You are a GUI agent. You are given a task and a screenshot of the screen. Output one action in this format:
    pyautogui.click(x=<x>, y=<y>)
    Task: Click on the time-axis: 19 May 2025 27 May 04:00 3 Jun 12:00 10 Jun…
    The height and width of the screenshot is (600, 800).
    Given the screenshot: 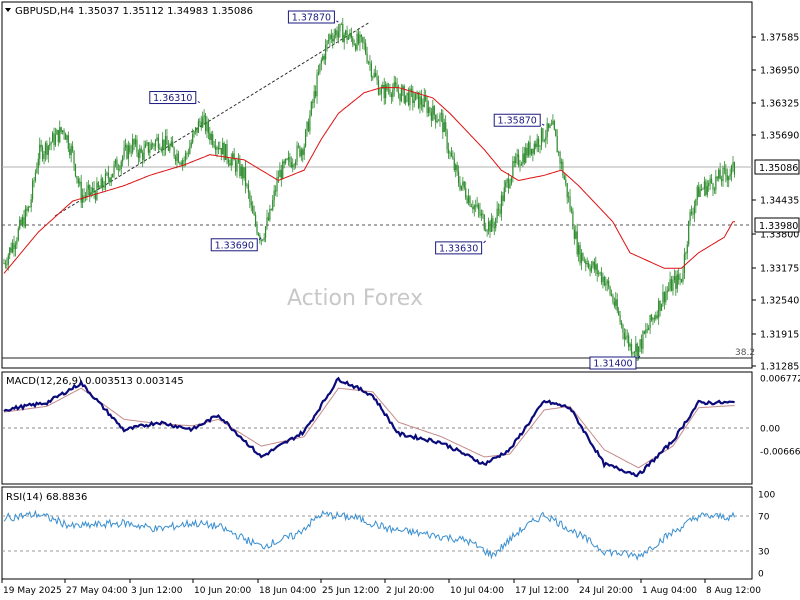 What is the action you would take?
    pyautogui.click(x=381, y=587)
    